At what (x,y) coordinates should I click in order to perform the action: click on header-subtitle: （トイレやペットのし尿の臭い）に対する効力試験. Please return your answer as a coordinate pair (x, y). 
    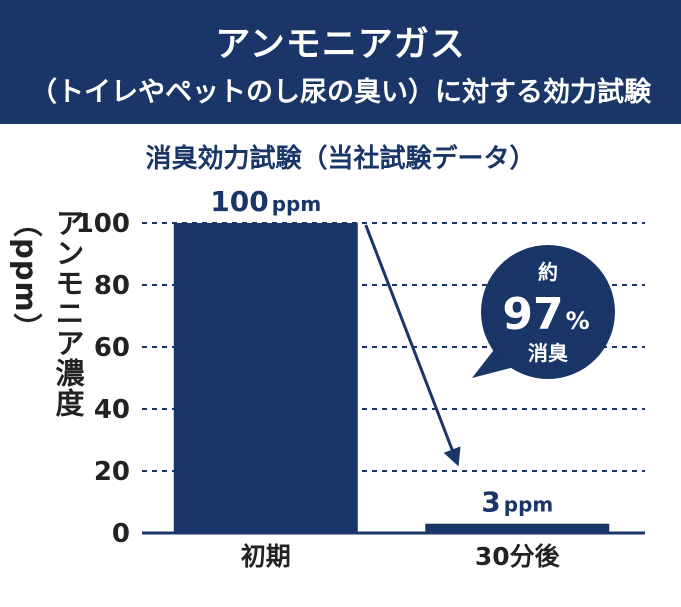
    Looking at the image, I should click on (340, 92).